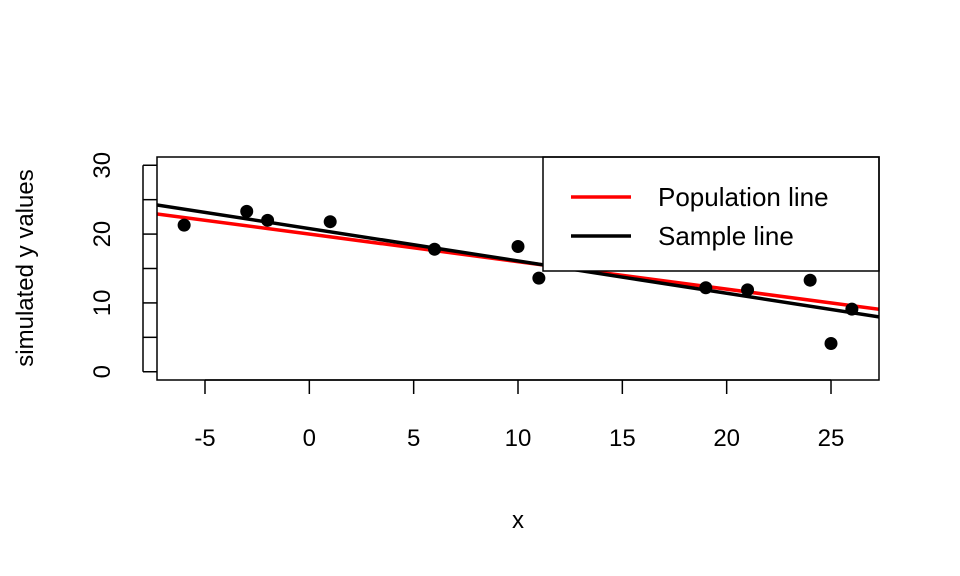 This screenshot has height=576, width=960. I want to click on x-axis-label: x, so click(518, 520).